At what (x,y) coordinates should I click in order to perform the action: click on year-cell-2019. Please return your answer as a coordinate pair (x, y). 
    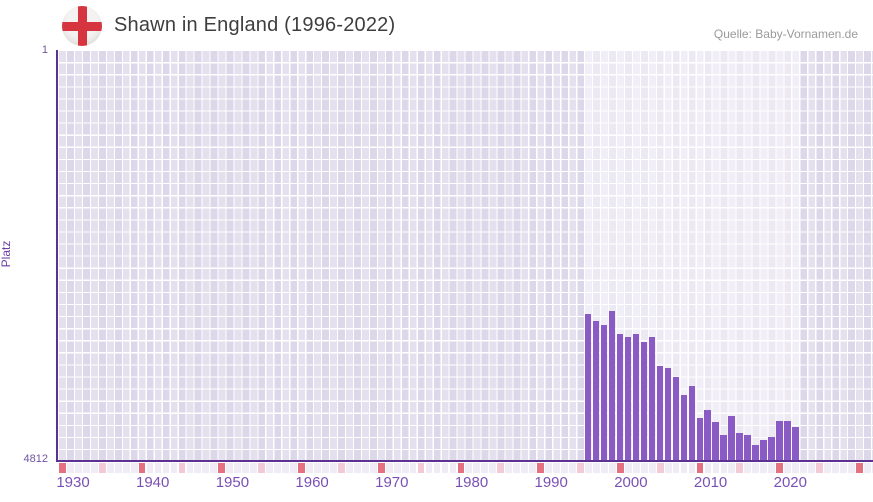
    Looking at the image, I should click on (772, 468).